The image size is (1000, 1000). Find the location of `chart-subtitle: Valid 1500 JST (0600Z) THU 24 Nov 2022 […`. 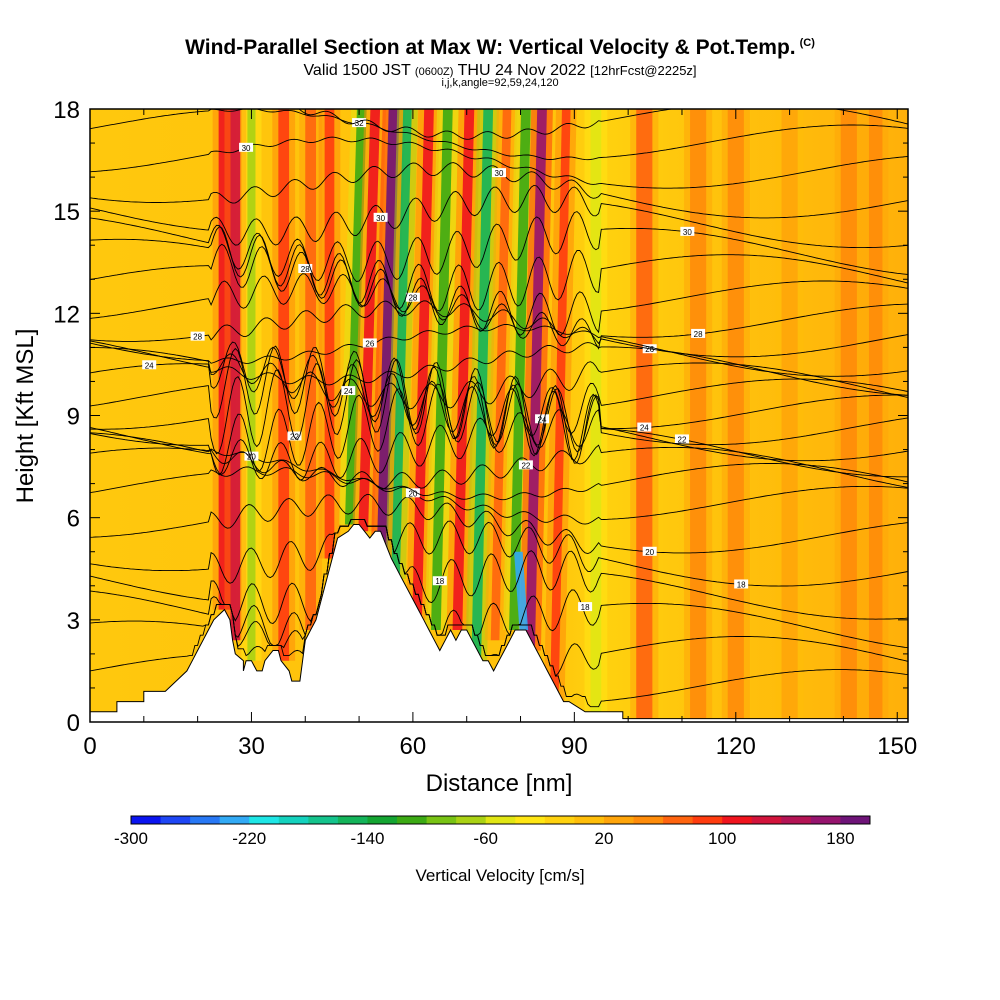

chart-subtitle: Valid 1500 JST (0600Z) THU 24 Nov 2022 [… is located at coordinates (500, 71).